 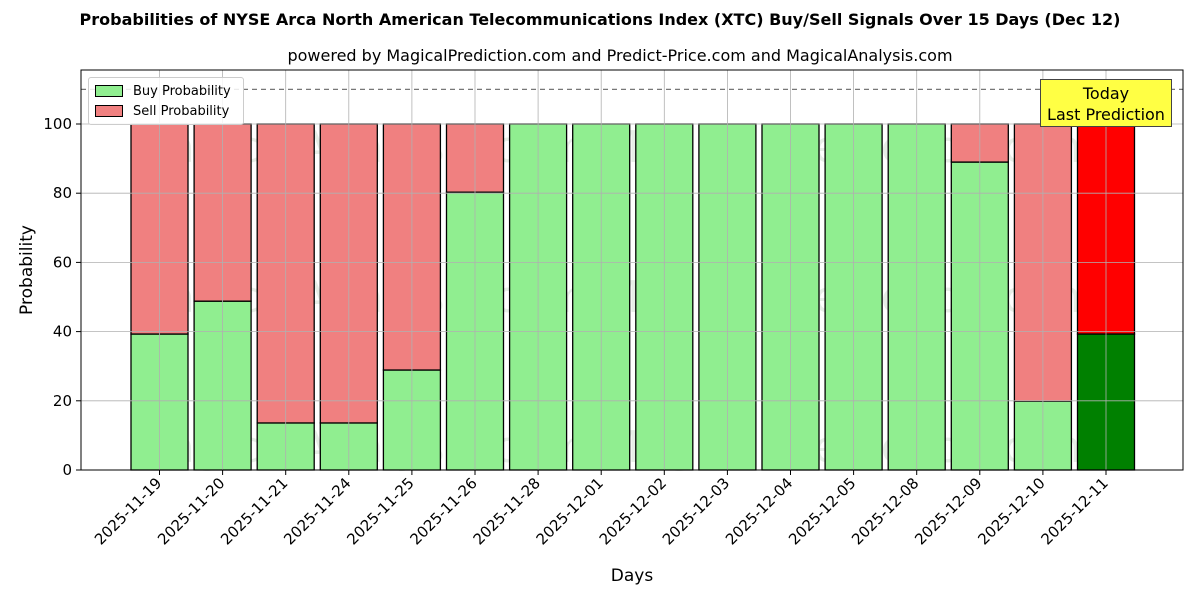 What do you see at coordinates (62, 401) in the screenshot?
I see `y-tick-label: 20` at bounding box center [62, 401].